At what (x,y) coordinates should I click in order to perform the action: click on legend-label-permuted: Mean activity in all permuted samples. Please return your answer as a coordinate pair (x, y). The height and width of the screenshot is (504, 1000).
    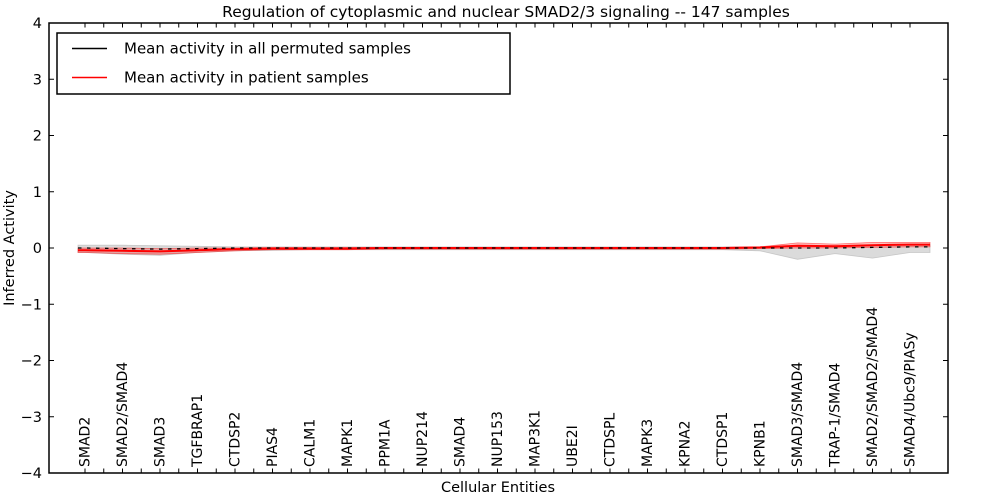
    Looking at the image, I should click on (267, 49).